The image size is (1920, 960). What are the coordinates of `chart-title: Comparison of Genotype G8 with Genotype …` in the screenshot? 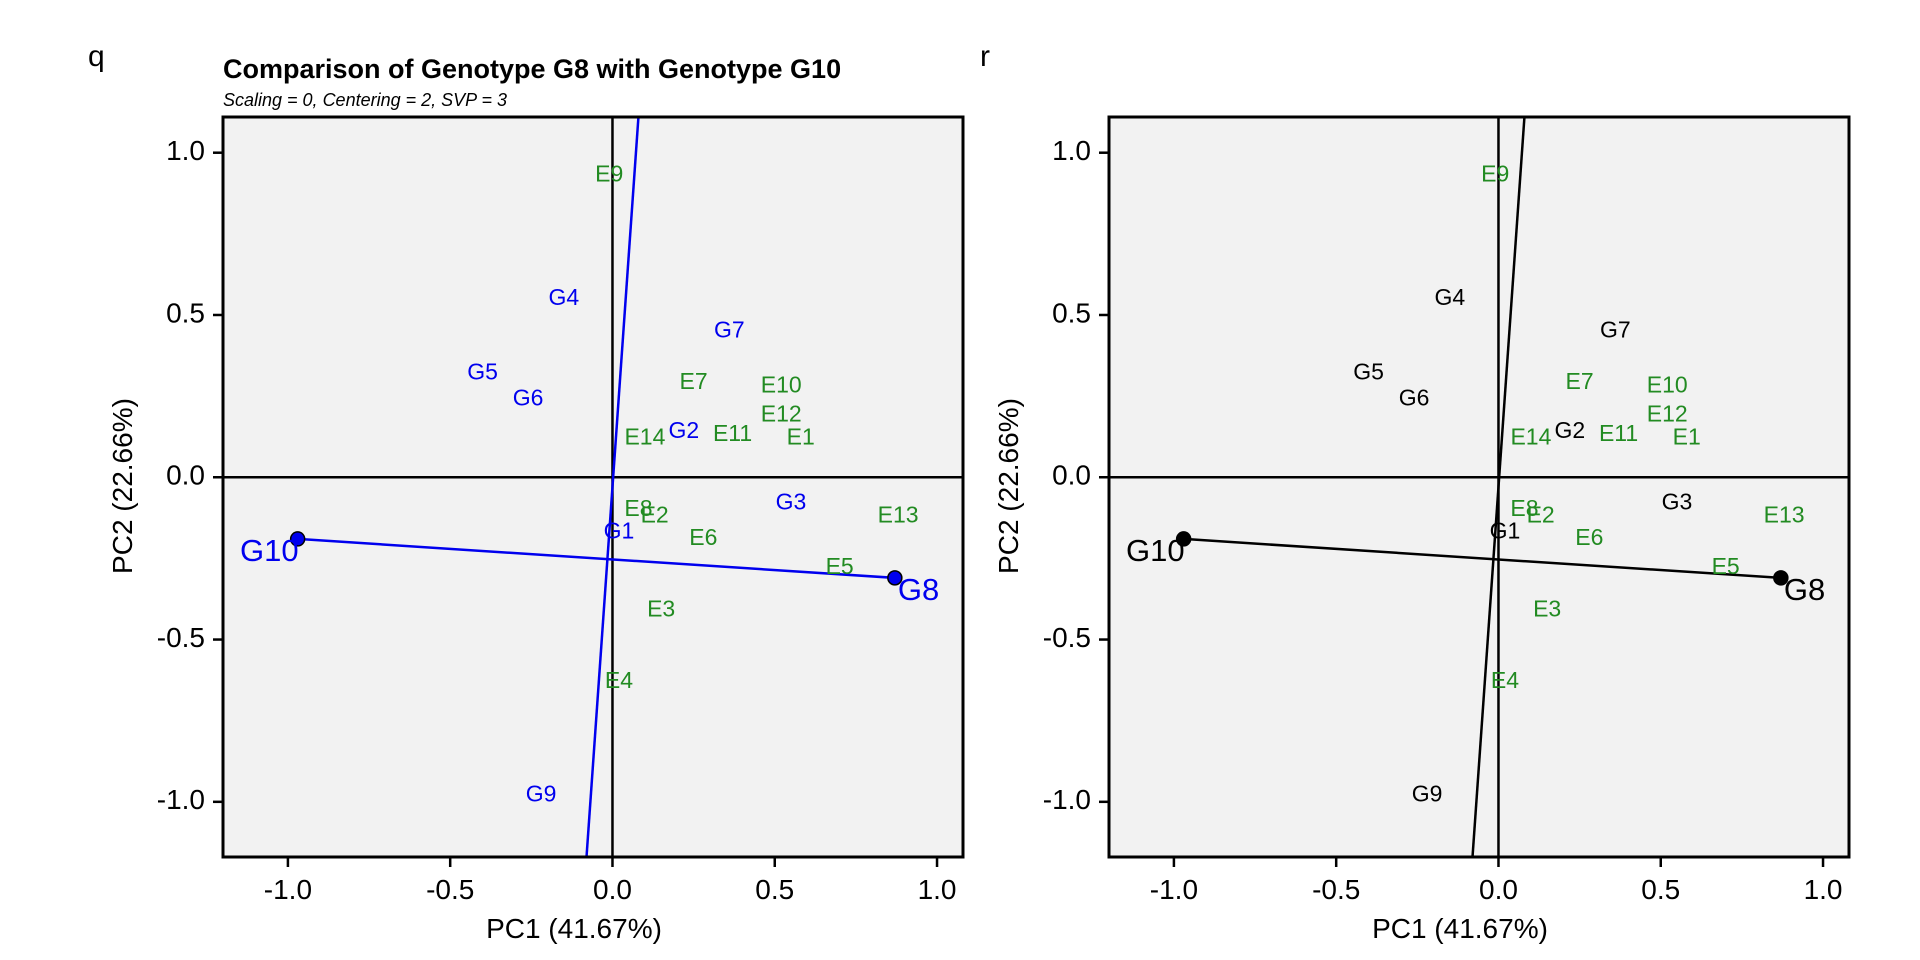 It's located at (532, 69).